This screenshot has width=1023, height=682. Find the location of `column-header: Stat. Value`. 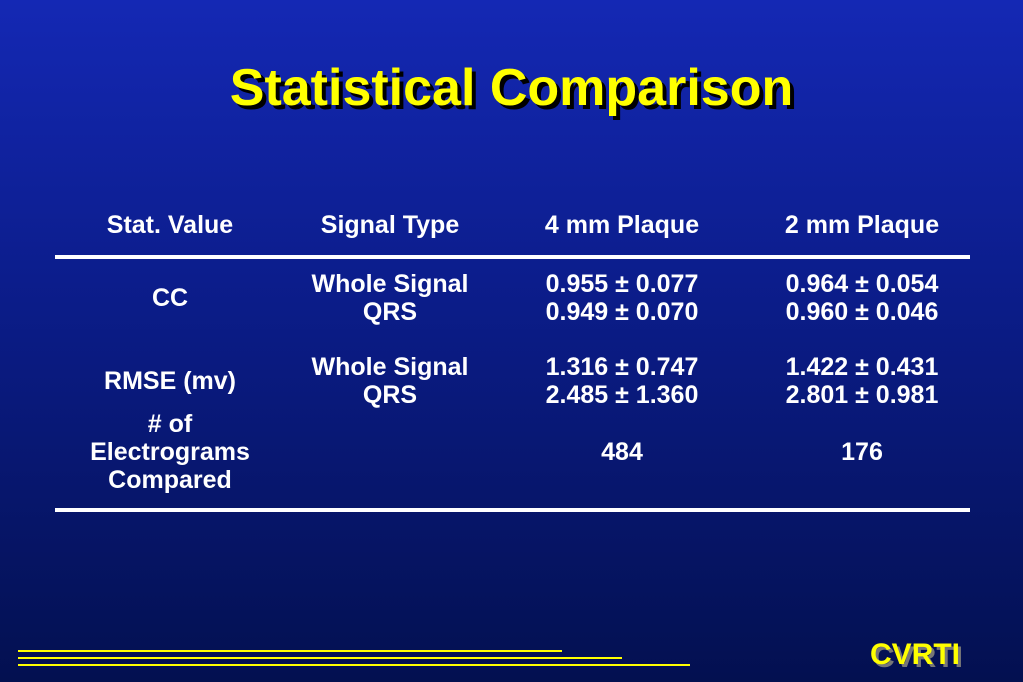

column-header: Stat. Value is located at coordinates (170, 225).